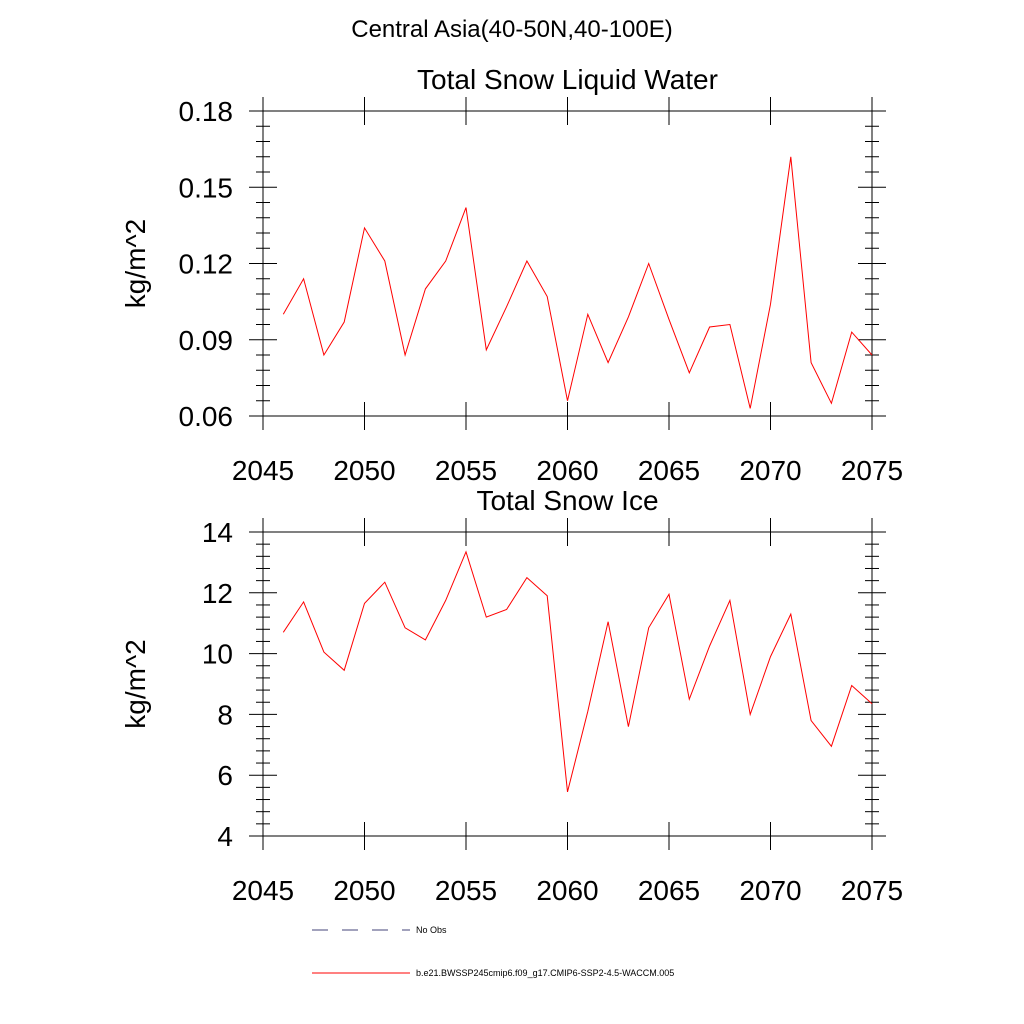 The image size is (1024, 1024). What do you see at coordinates (206, 111) in the screenshot?
I see `y-tick-label: 0.18` at bounding box center [206, 111].